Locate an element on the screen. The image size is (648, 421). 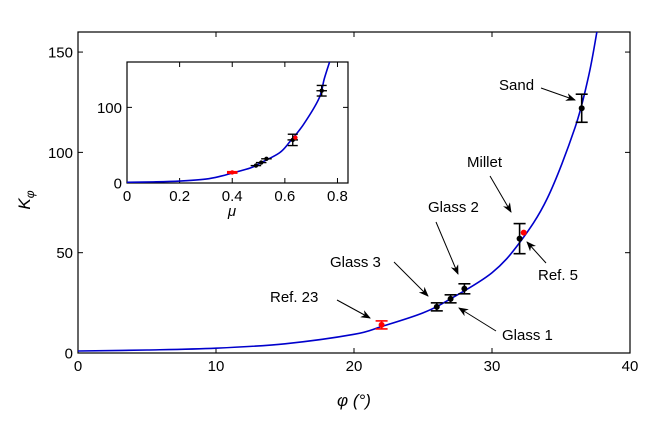
inset-x-tick-label: 0.6 is located at coordinates (284, 196).